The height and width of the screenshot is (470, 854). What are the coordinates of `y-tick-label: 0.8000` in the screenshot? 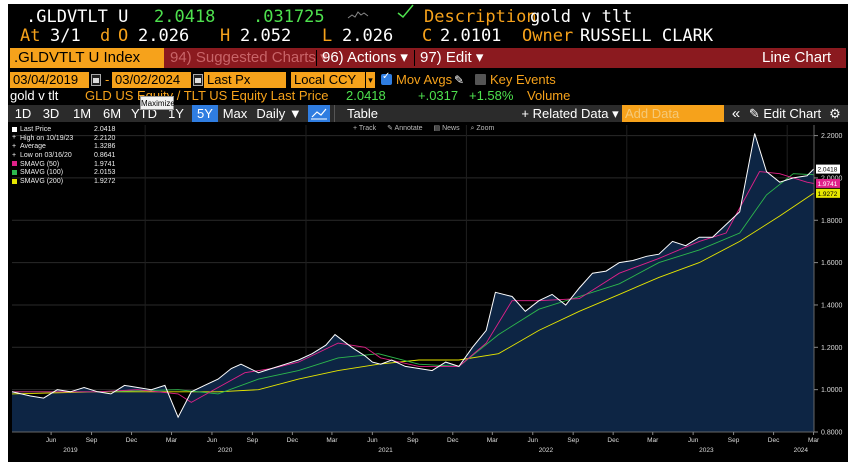 It's located at (832, 433).